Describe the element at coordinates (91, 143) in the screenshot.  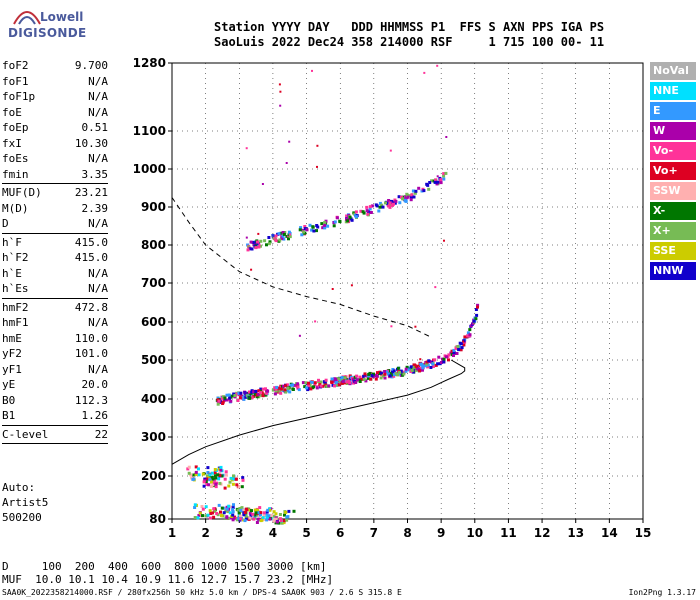
I see `param-value: 10.30` at that location.